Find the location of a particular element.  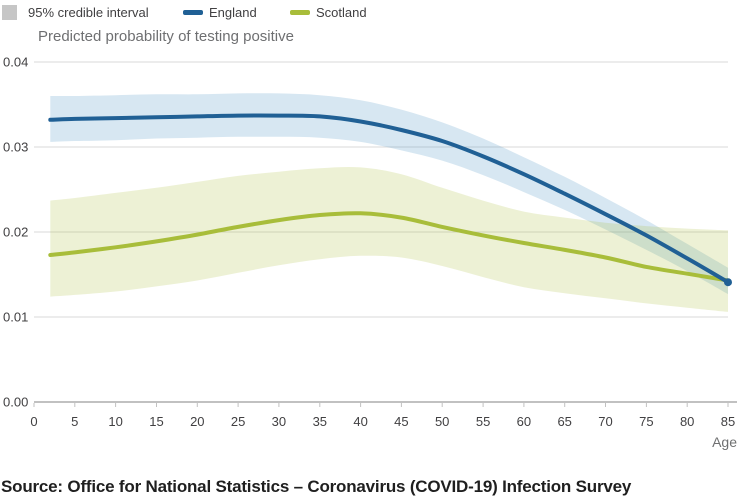

x-tick-label: 20 is located at coordinates (197, 421).